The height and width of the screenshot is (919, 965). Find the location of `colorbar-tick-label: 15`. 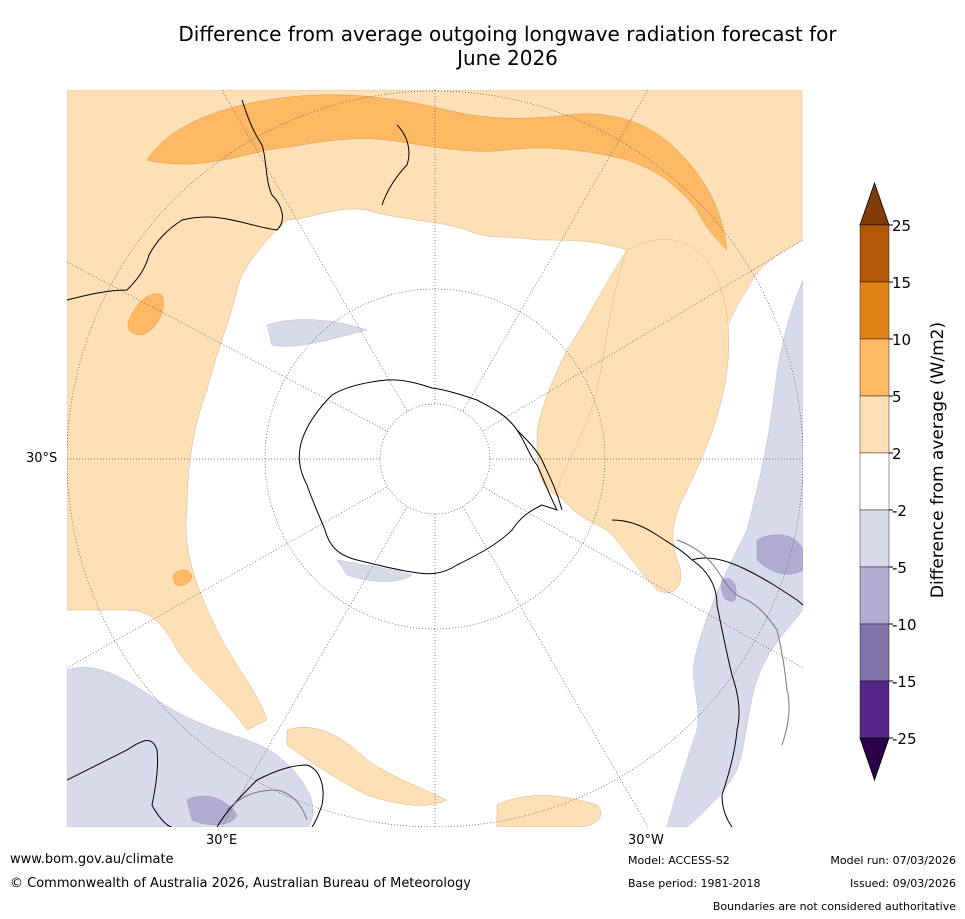

colorbar-tick-label: 15 is located at coordinates (901, 283).